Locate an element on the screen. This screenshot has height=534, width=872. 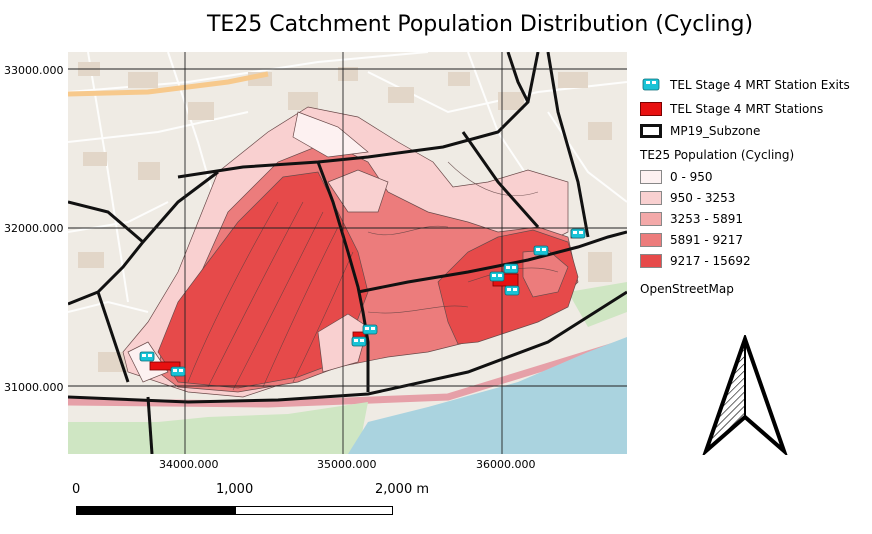
expressway is located at coordinates (347, 373).